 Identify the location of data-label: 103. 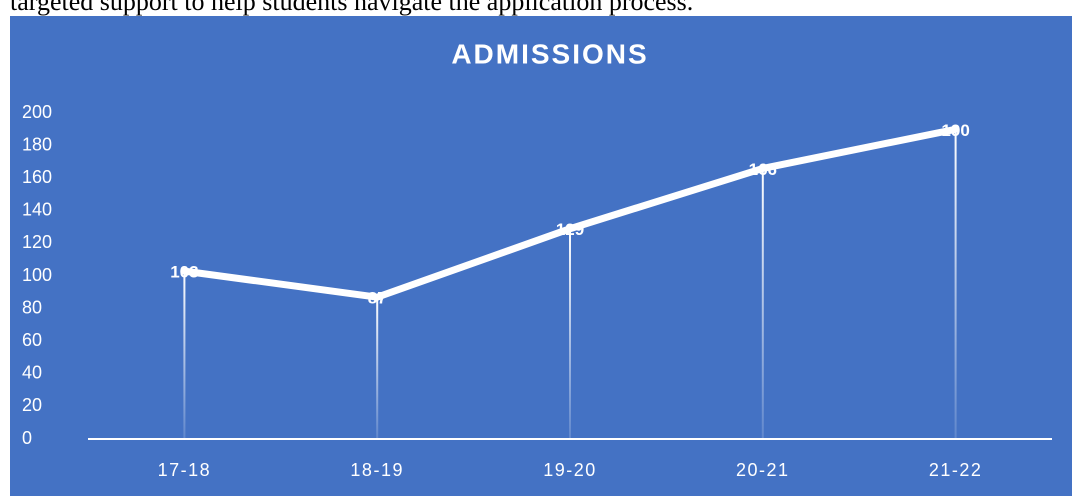
(184, 272).